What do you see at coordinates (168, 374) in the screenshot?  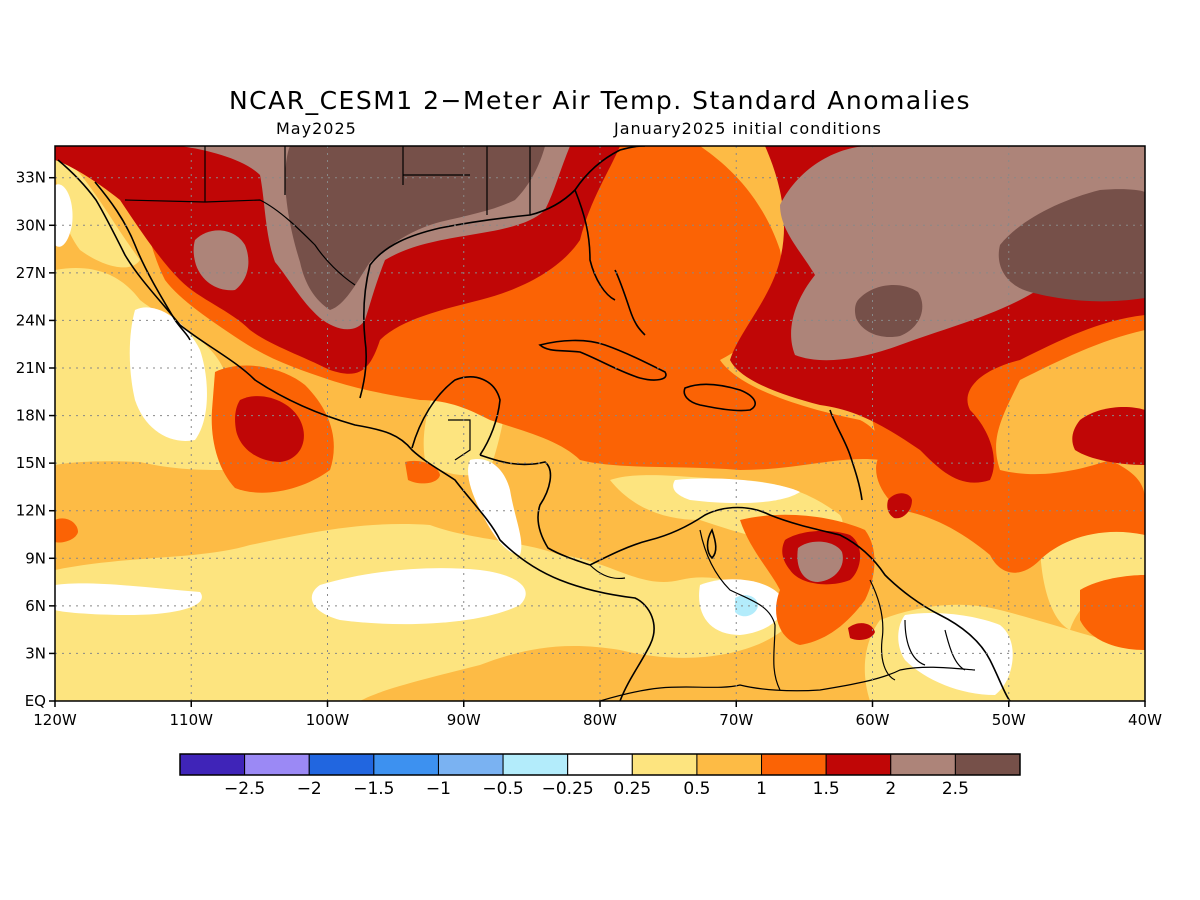 I see `field-white-pacific-north` at bounding box center [168, 374].